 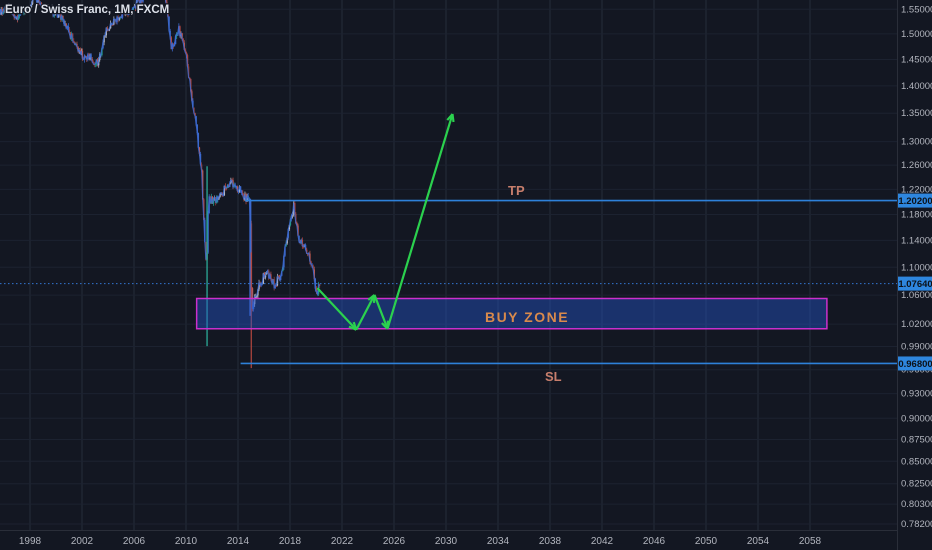 I want to click on time-tick-label: 2026, so click(x=394, y=541).